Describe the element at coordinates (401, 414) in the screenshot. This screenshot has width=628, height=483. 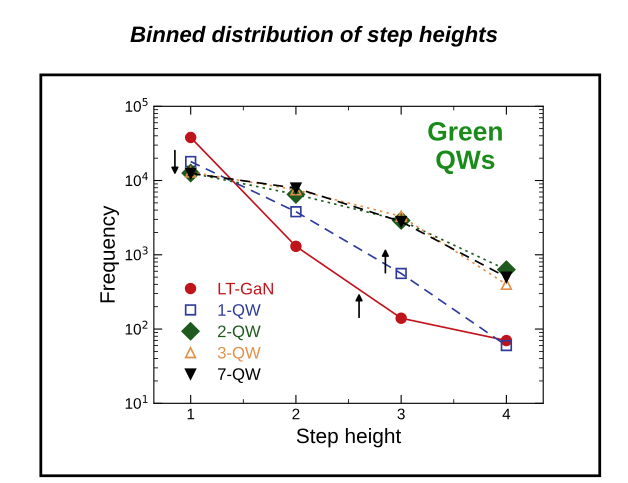
I see `x-tick-label: 3` at that location.